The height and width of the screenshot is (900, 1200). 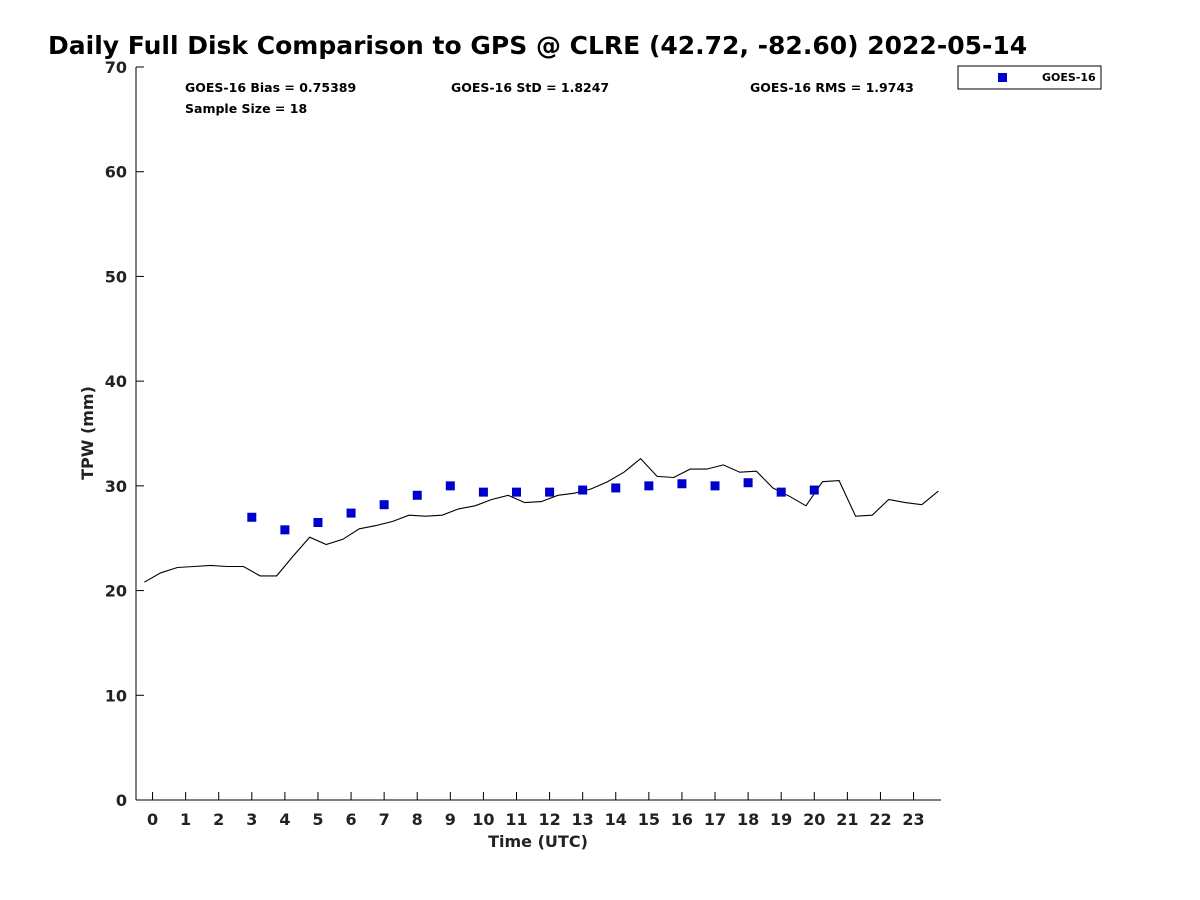 What do you see at coordinates (880, 819) in the screenshot?
I see `x-tick-label: 22` at bounding box center [880, 819].